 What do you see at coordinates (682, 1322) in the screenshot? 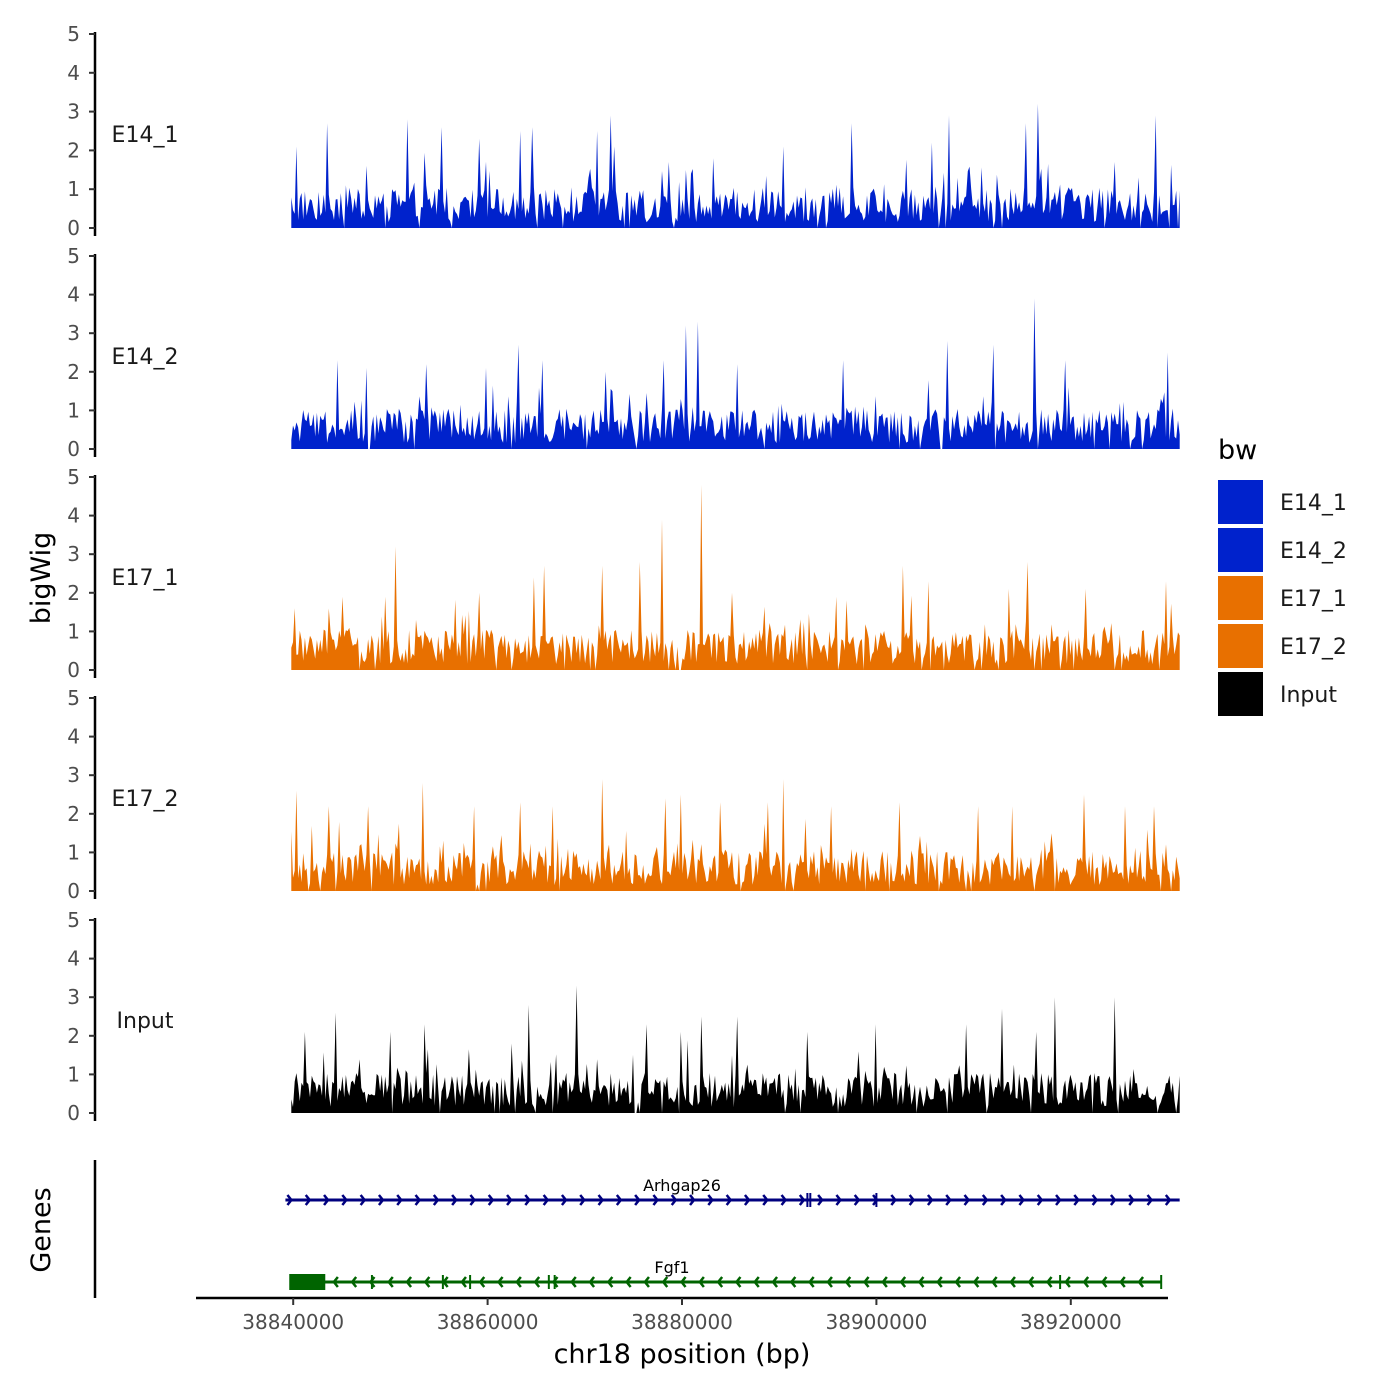
I see `x-tick-label: 38880000` at bounding box center [682, 1322].